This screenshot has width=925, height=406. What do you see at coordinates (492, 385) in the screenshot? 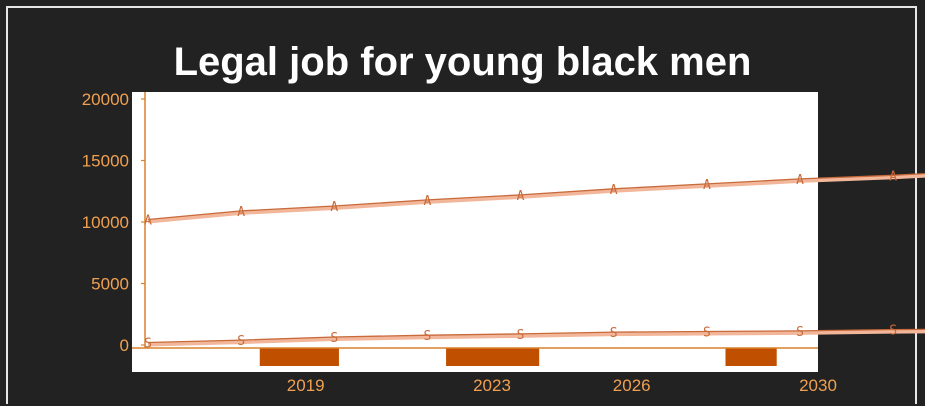
I see `x-tick-label: 2023` at bounding box center [492, 385].